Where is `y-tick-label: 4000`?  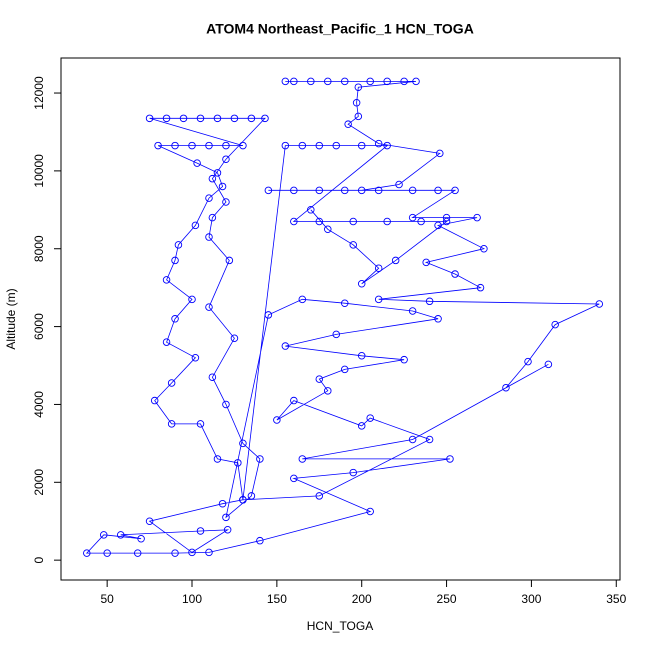 y-tick-label: 4000 is located at coordinates (39, 404).